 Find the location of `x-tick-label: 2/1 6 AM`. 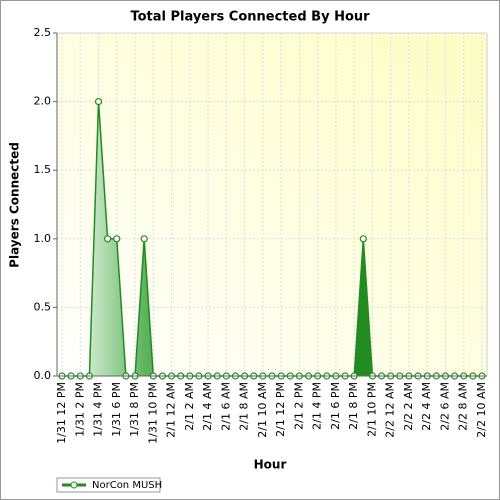

x-tick-label: 2/1 6 AM is located at coordinates (225, 406).